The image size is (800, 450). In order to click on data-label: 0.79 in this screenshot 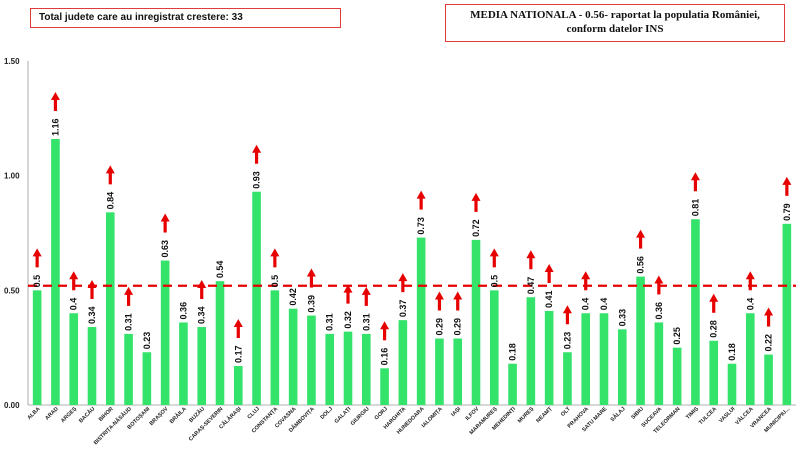, I will do `click(787, 212)`.